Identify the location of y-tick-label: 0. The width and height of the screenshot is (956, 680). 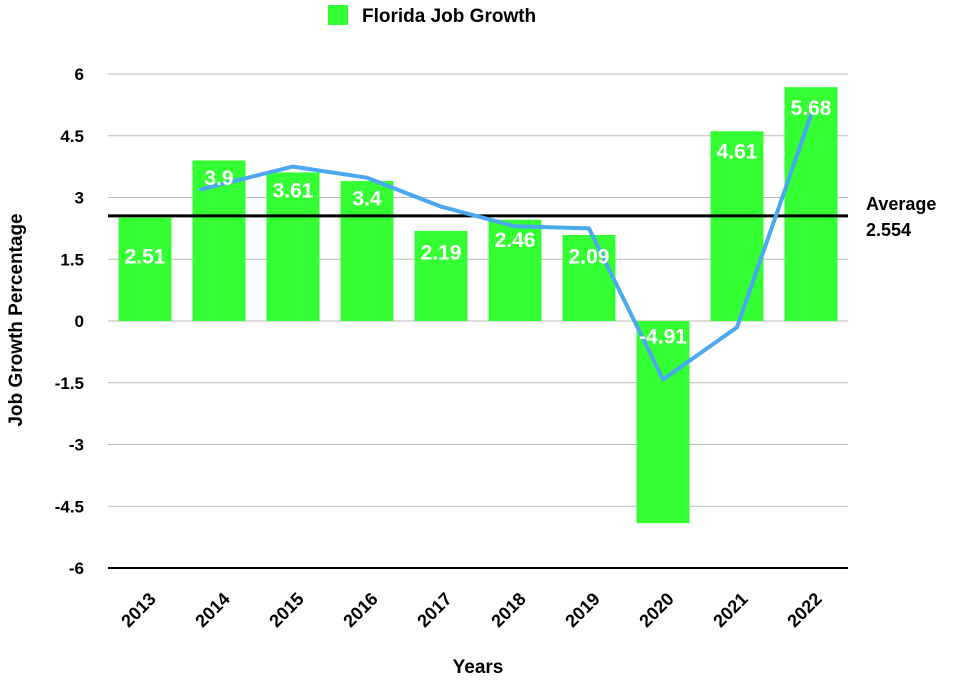
(79, 321).